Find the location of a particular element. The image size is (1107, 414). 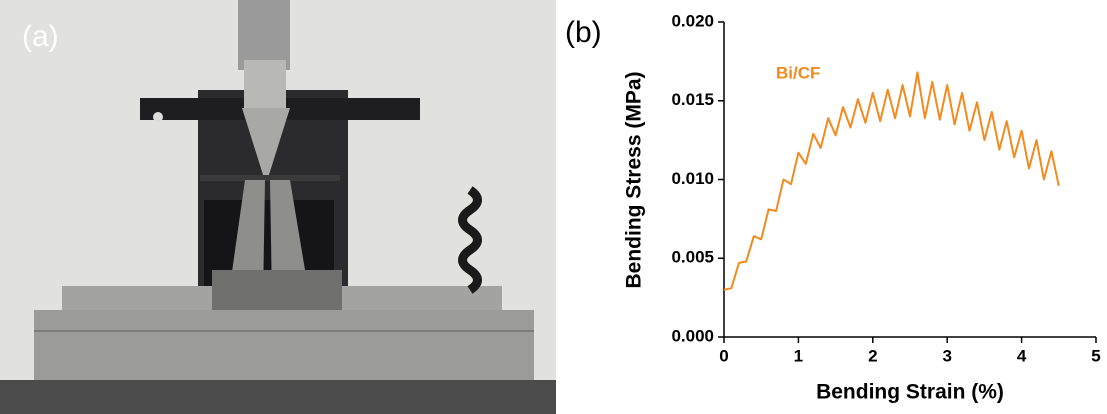

x-tick-label: 0 is located at coordinates (723, 355).